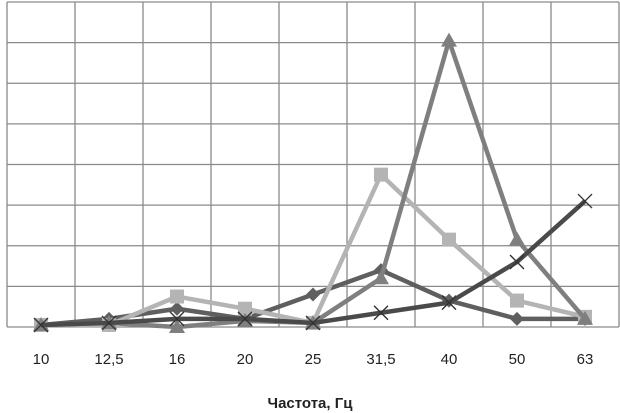 The image size is (620, 413). I want to click on x-tick-labels: 10 12,5 16 20 25 31,5 40 50 63, so click(313, 359).